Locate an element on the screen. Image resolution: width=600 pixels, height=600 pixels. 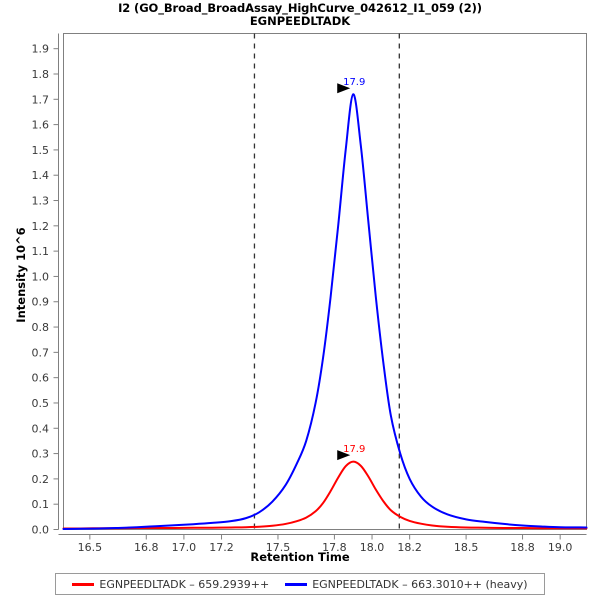
legend-swatch-heavy-icon is located at coordinates (296, 584).